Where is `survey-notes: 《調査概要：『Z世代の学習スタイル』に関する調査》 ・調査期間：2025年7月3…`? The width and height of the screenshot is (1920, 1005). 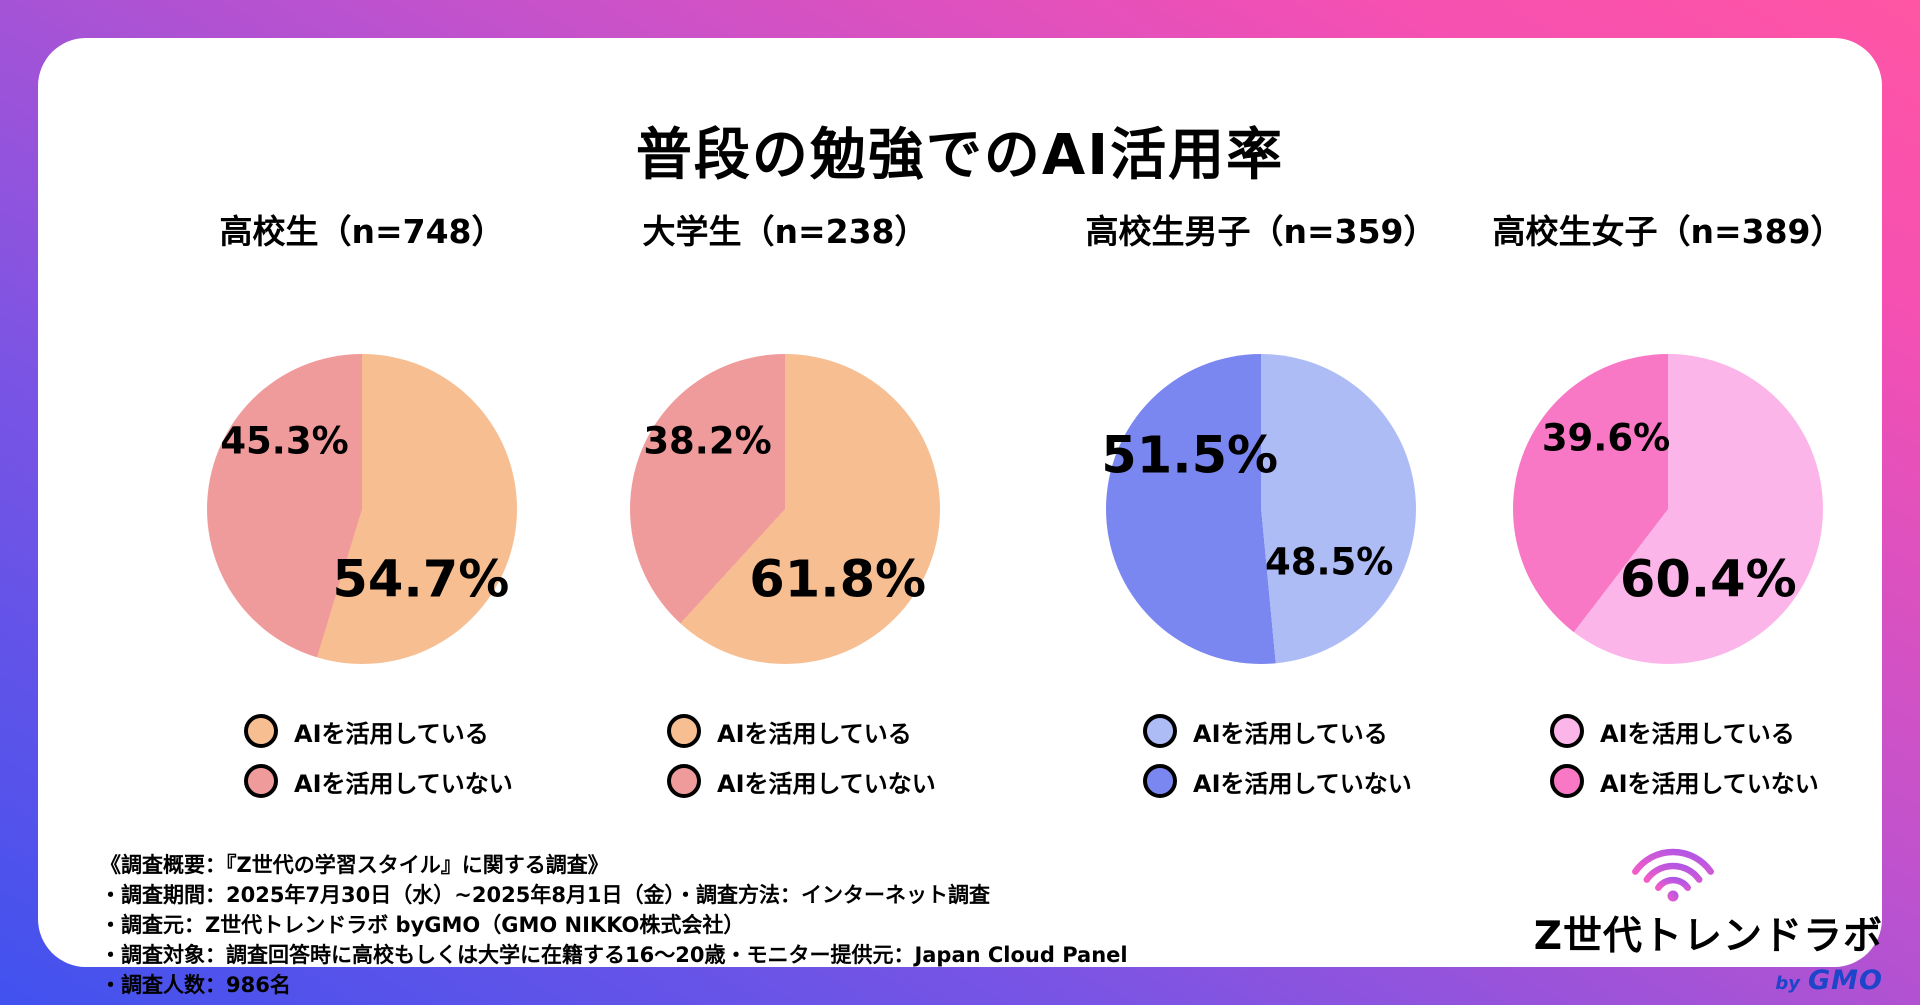 survey-notes: 《調査概要：『Z世代の学習スタイル』に関する調査》 ・調査期間：2025年7月3… is located at coordinates (625, 925).